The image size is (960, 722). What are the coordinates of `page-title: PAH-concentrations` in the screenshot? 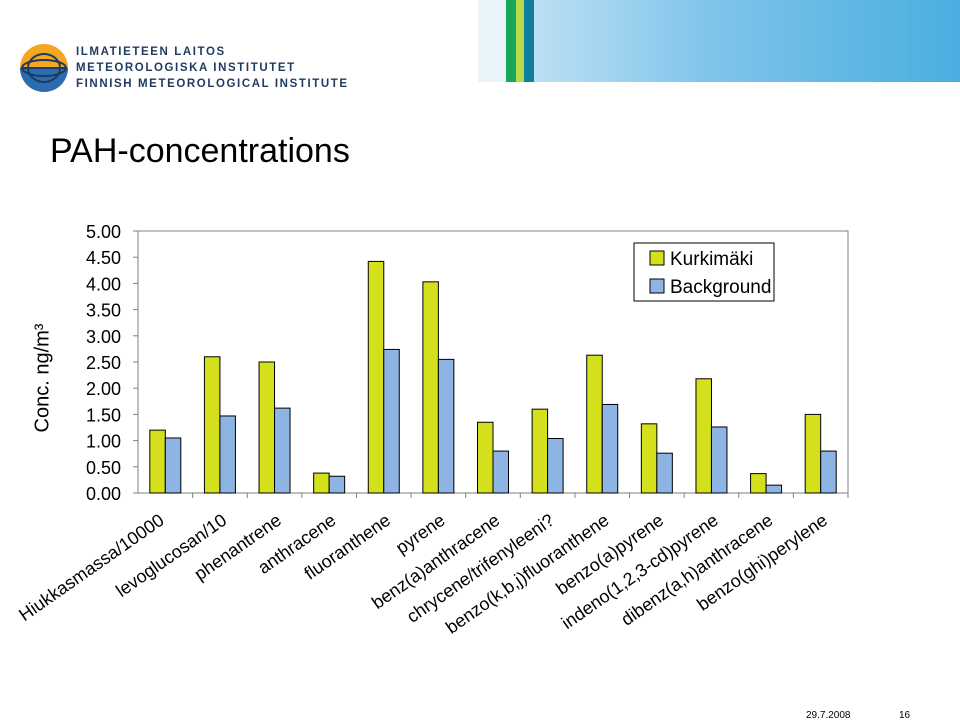 It's located at (200, 151).